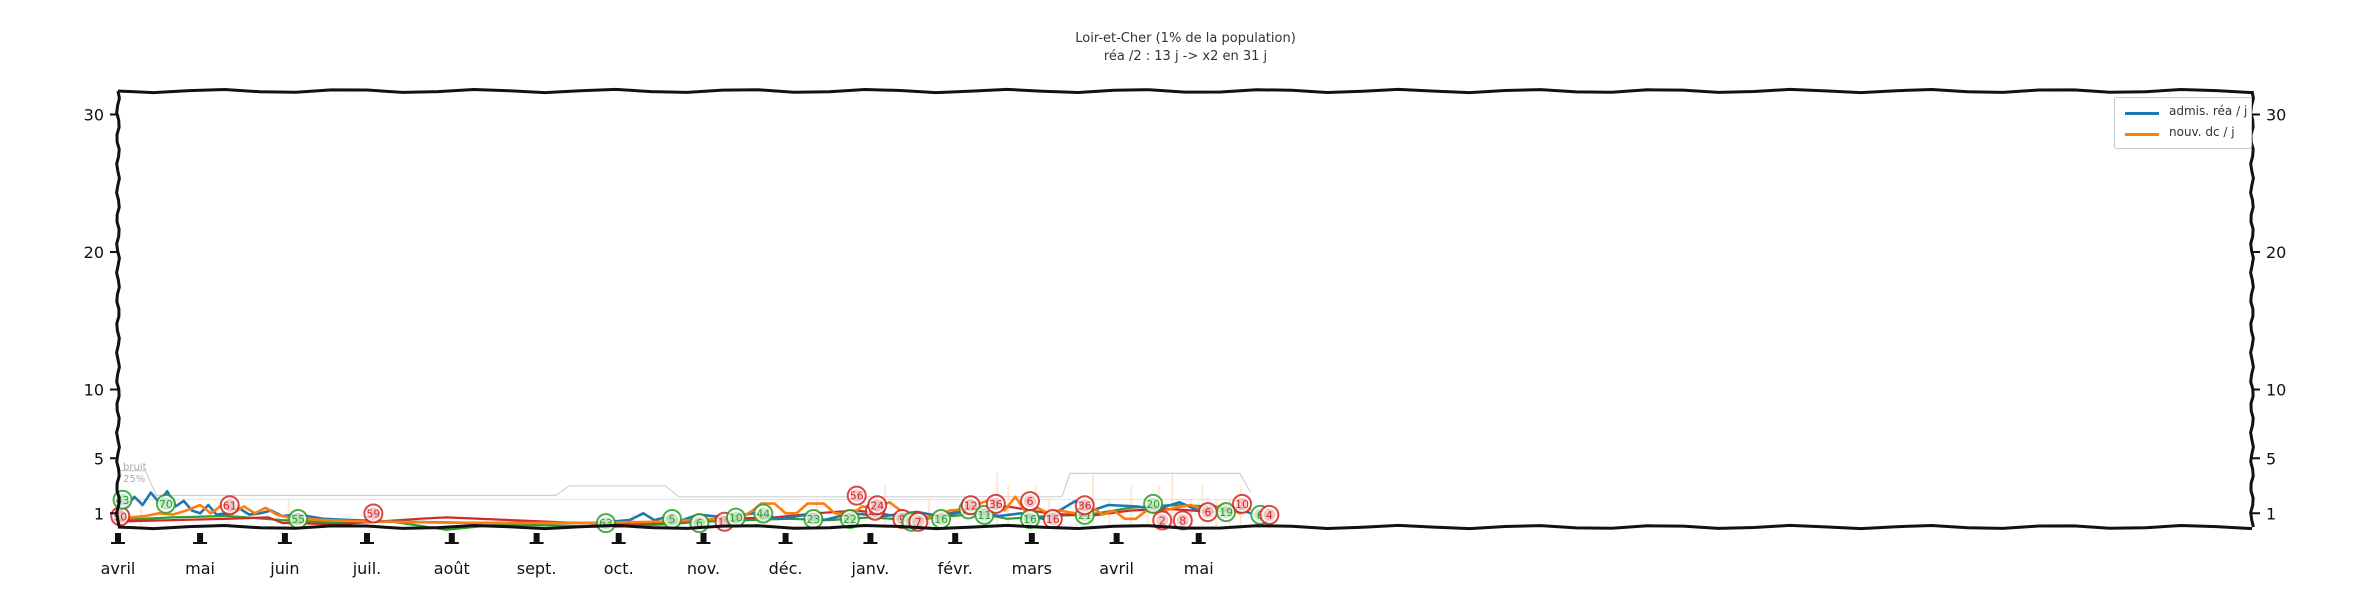 This screenshot has height=600, width=2371. I want to click on x-tick-label: mars, so click(1032, 568).